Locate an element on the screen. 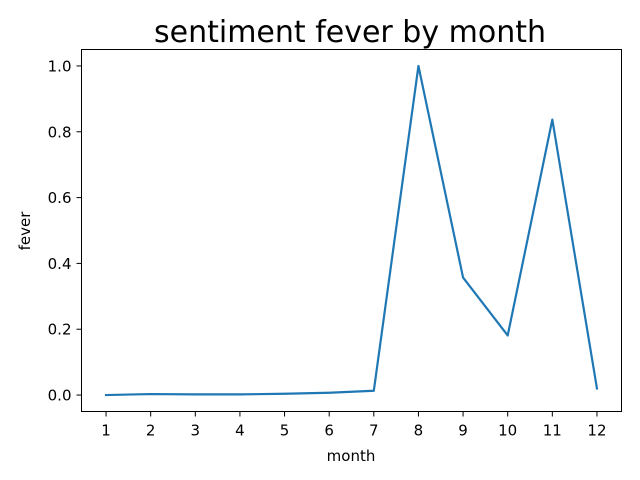 The image size is (640, 480). y-tick-label: 0.6 is located at coordinates (60, 198).